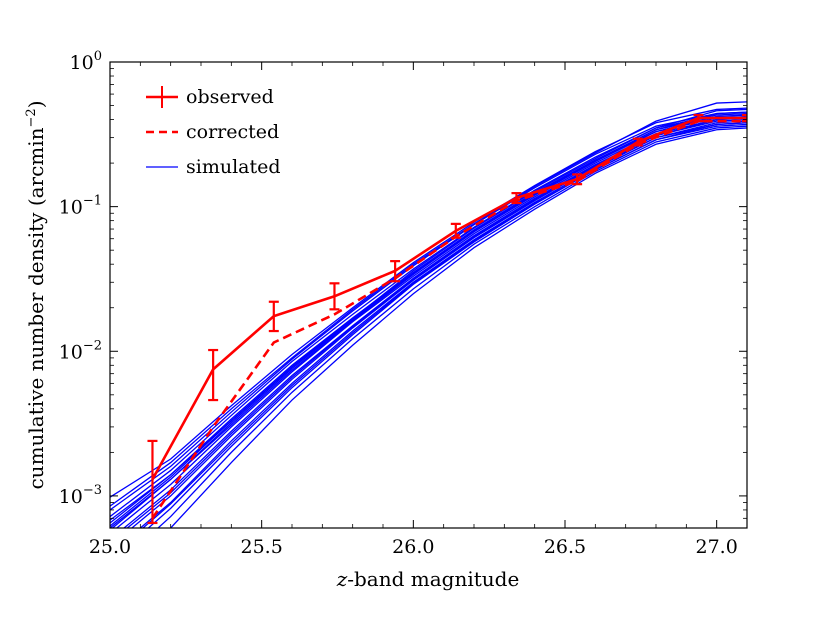 The height and width of the screenshot is (623, 830). Describe the element at coordinates (80, 206) in the screenshot. I see `y-tick-label-−1: 10⁻¹` at that location.